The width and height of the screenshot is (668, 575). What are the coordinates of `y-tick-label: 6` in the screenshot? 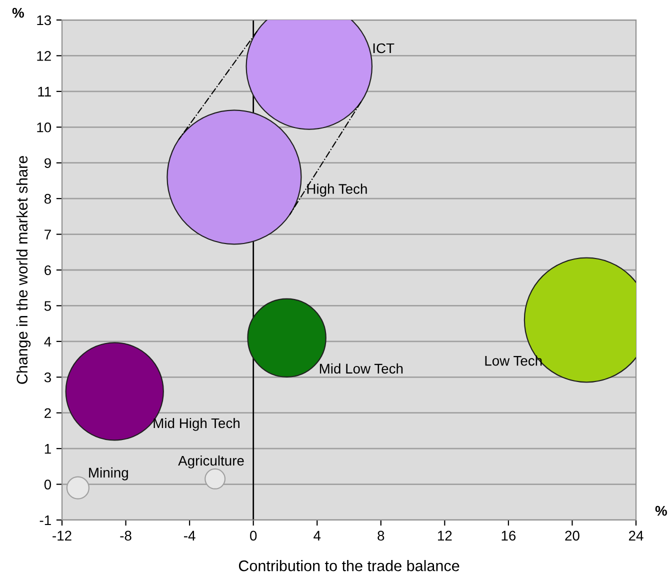 It's located at (47, 270).